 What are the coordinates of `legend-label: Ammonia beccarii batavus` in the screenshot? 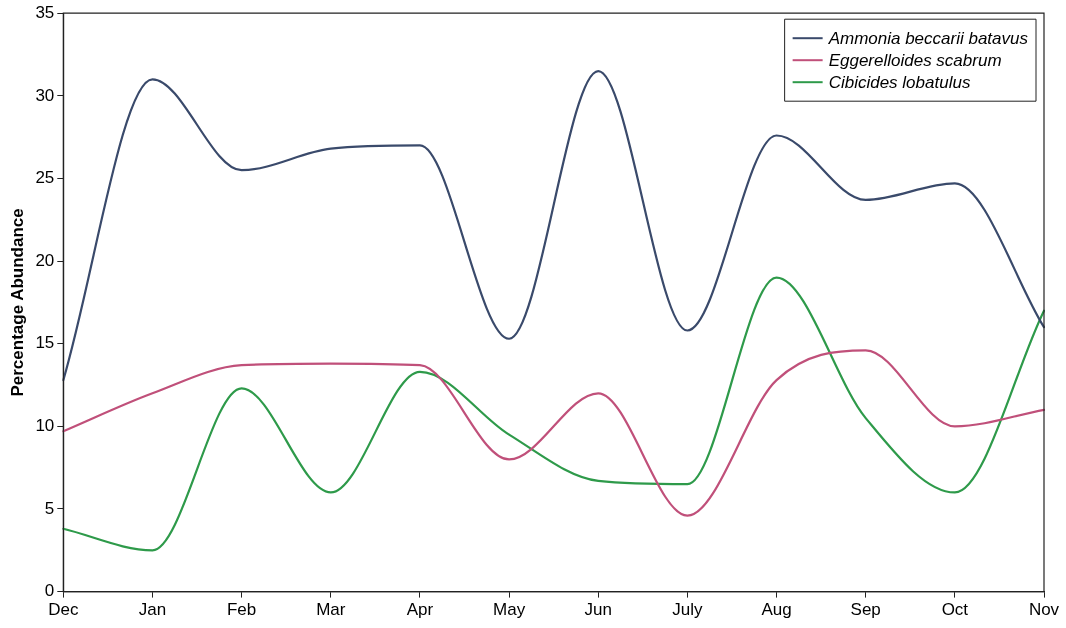 It's located at (928, 38).